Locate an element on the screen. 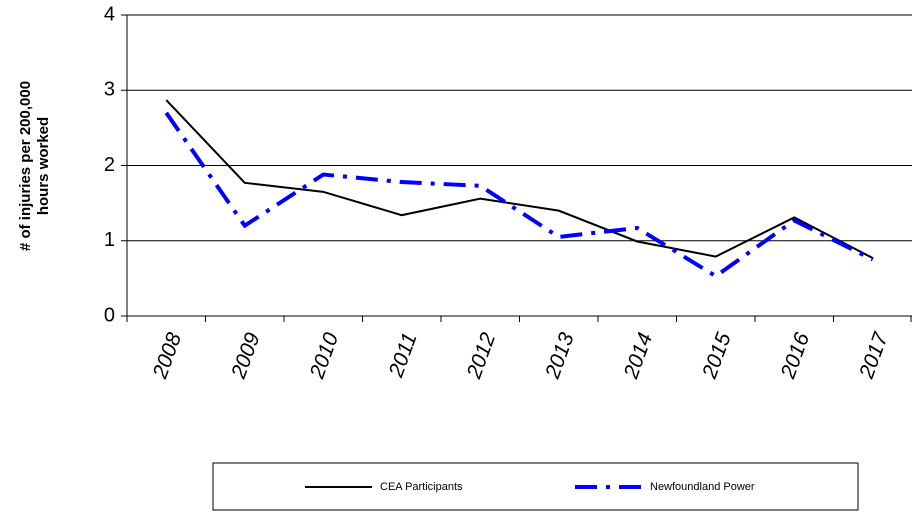 The height and width of the screenshot is (512, 912). y-tick-label: 2 is located at coordinates (109, 165).